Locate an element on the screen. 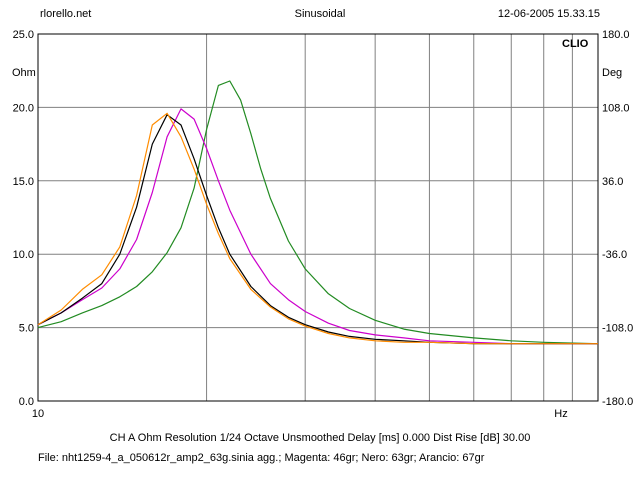 The image size is (640, 480). header-mode-label: Sinusoidal is located at coordinates (320, 14).